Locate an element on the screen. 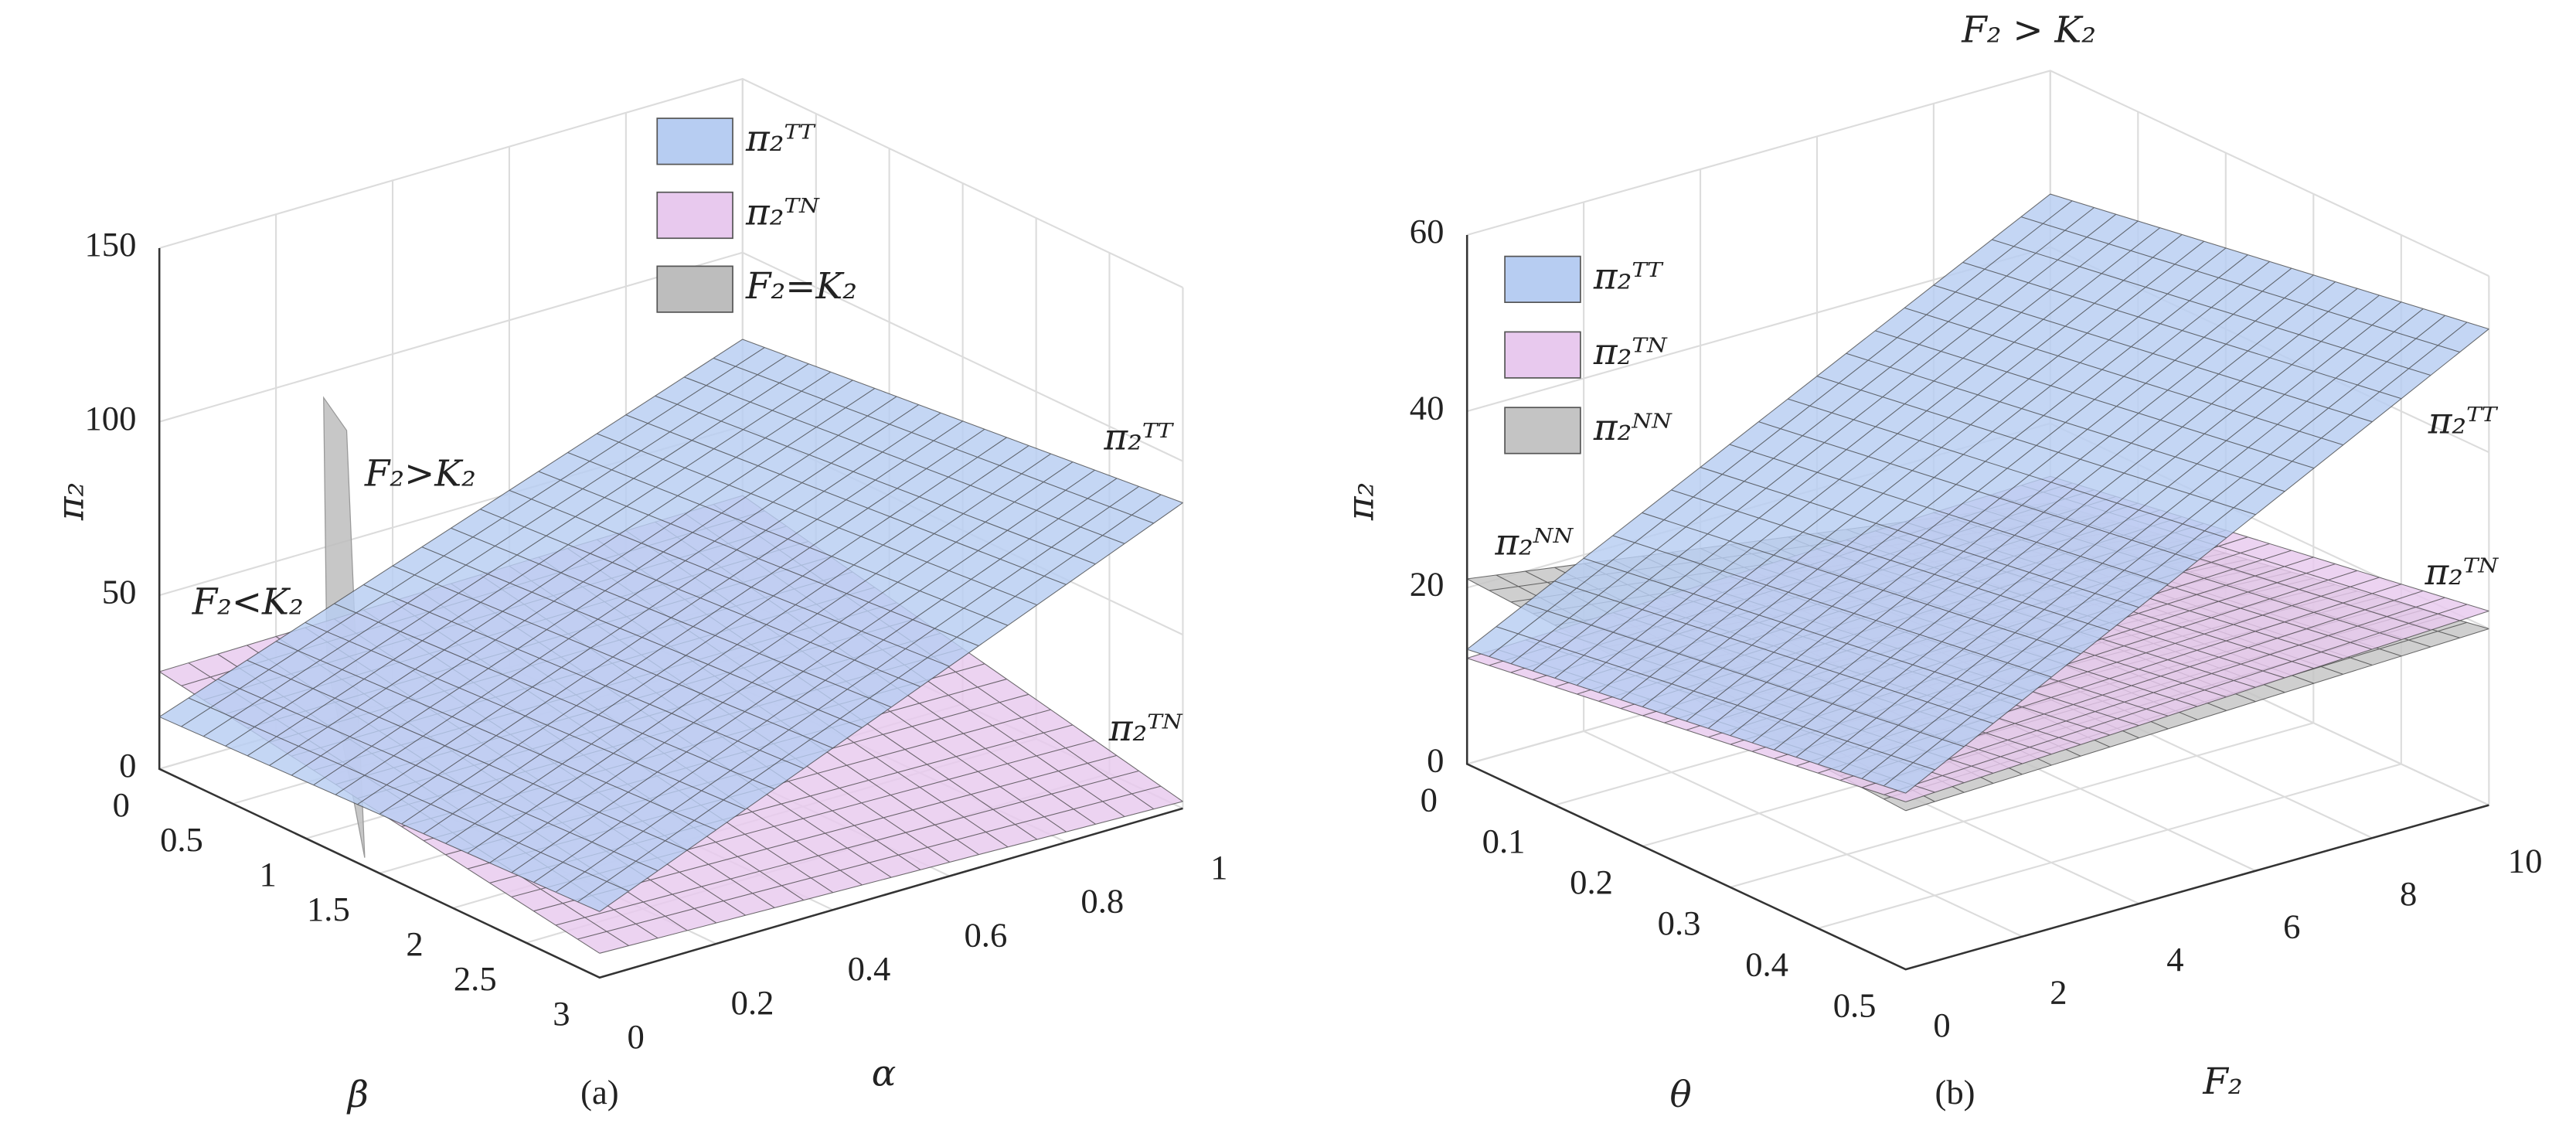 Image resolution: width=2576 pixels, height=1137 pixels. x-tick-label: 10 is located at coordinates (2525, 860).